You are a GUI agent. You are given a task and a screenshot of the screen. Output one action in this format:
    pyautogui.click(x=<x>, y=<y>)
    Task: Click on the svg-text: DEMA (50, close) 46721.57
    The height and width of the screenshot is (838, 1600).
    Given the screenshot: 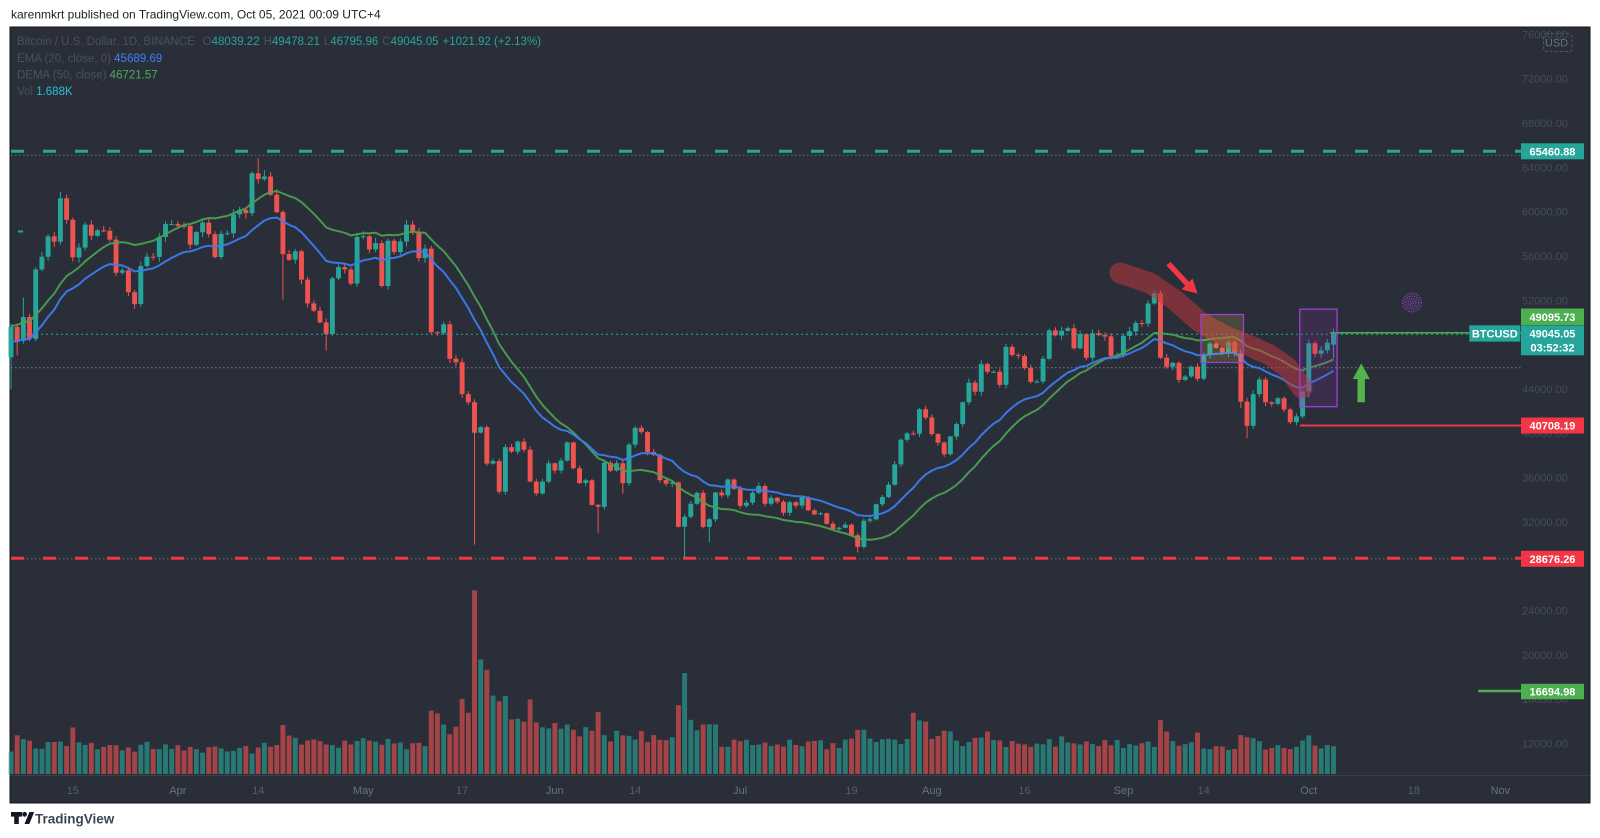 What is the action you would take?
    pyautogui.click(x=87, y=76)
    